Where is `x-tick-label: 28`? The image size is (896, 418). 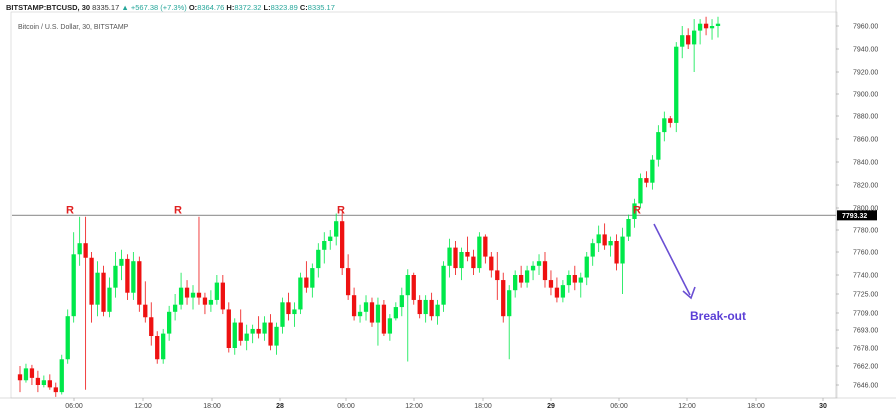 x-tick-label: 28 is located at coordinates (280, 406).